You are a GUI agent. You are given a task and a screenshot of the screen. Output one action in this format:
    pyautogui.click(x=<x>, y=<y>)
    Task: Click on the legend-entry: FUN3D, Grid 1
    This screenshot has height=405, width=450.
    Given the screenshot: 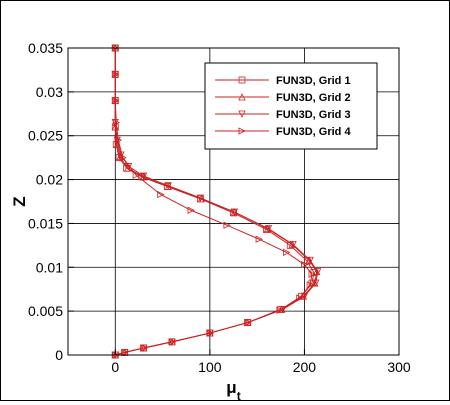 What is the action you would take?
    pyautogui.click(x=283, y=81)
    